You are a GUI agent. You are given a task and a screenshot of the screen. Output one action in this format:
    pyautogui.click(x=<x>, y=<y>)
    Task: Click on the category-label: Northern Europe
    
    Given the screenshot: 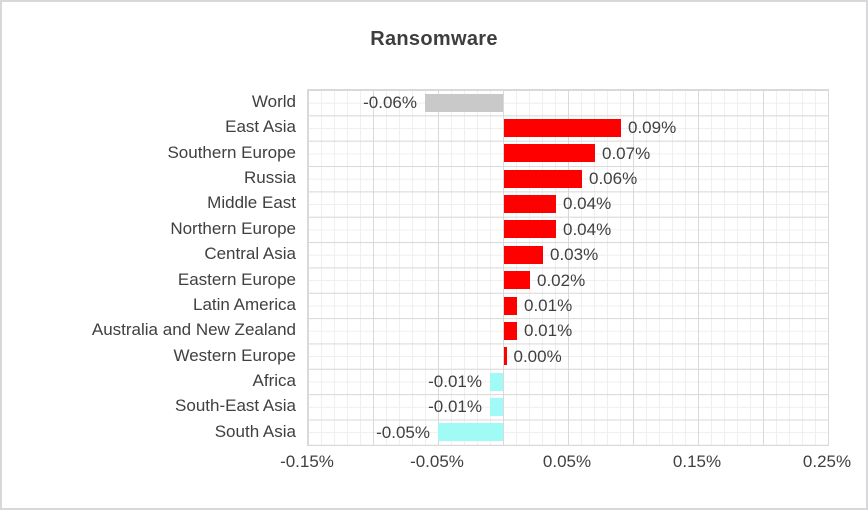 What is the action you would take?
    pyautogui.click(x=233, y=228)
    